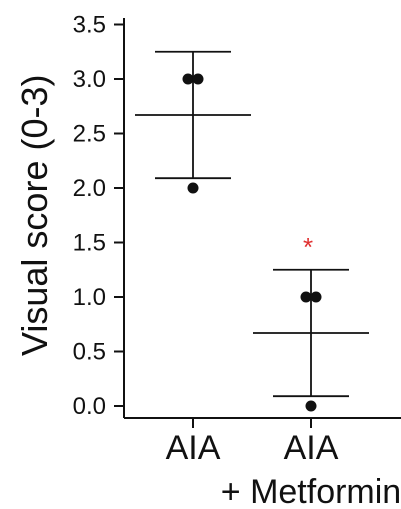 This screenshot has height=509, width=401. What do you see at coordinates (311, 491) in the screenshot?
I see `x-category-sublabel: + Metformin` at bounding box center [311, 491].